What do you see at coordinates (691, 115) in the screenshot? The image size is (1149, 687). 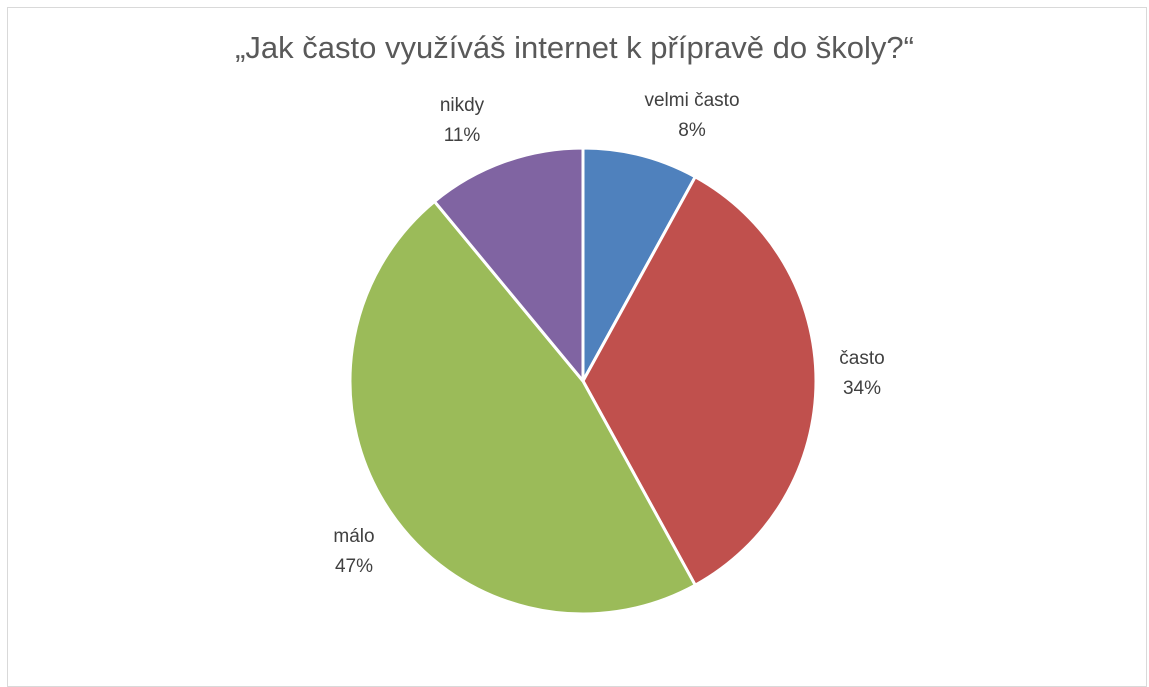 I see `data-label-0: velmi často 8%` at bounding box center [691, 115].